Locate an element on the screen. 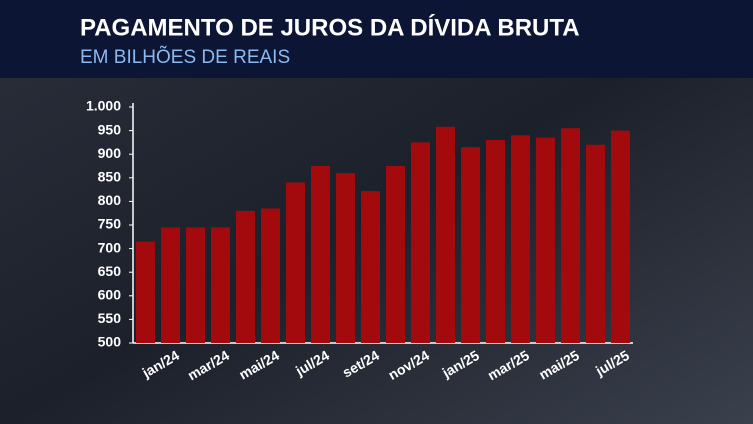  y-tick-label: 850 is located at coordinates (110, 177).